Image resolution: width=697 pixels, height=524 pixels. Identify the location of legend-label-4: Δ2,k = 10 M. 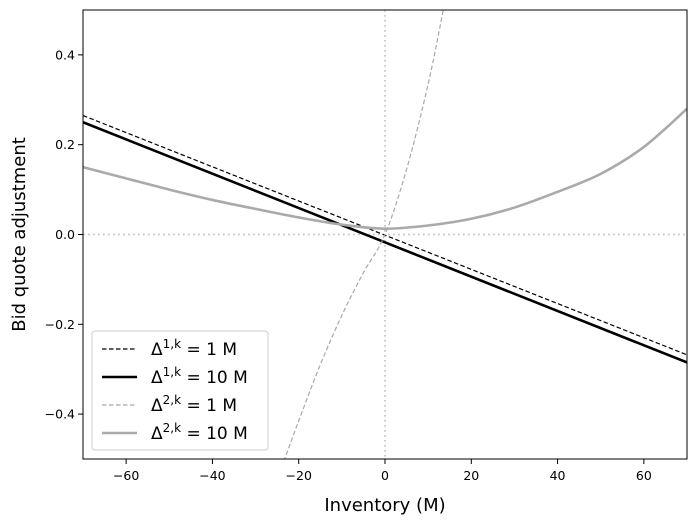
(199, 432).